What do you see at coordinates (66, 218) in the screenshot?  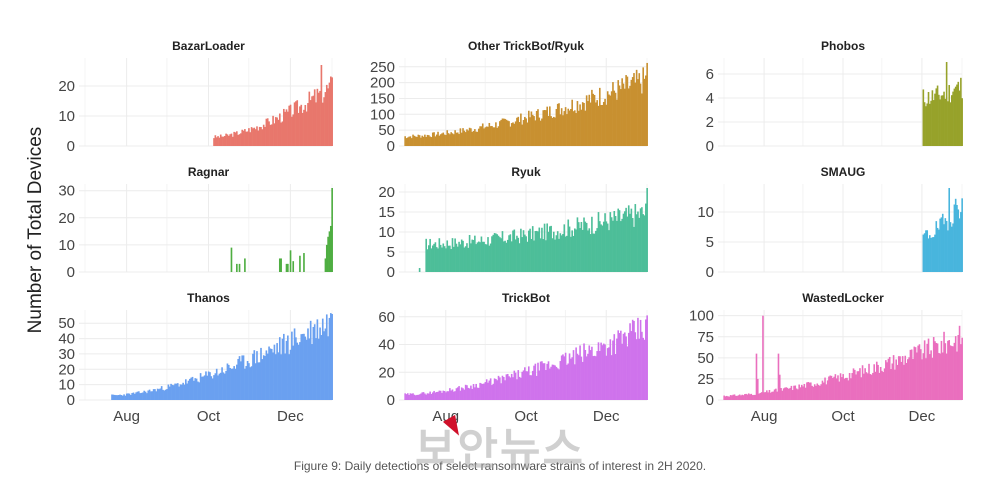 I see `y-tick-label: 20` at bounding box center [66, 218].